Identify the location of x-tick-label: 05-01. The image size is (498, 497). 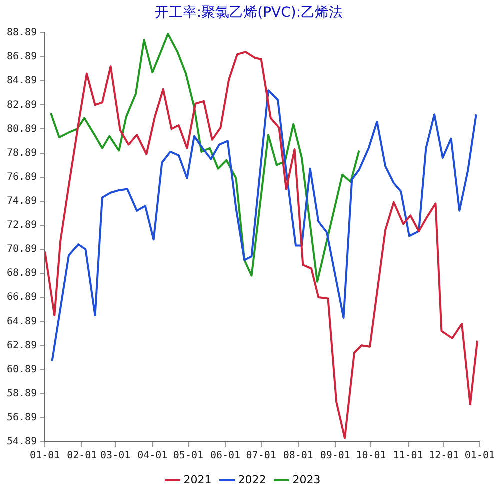
(188, 456).